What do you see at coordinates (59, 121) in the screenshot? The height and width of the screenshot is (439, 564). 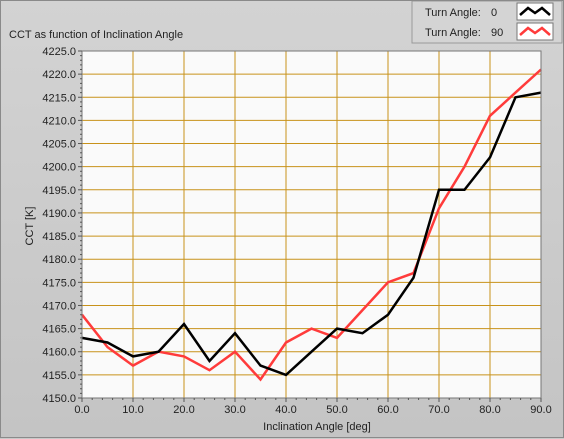 I see `y-tick-label: 4210.0` at bounding box center [59, 121].